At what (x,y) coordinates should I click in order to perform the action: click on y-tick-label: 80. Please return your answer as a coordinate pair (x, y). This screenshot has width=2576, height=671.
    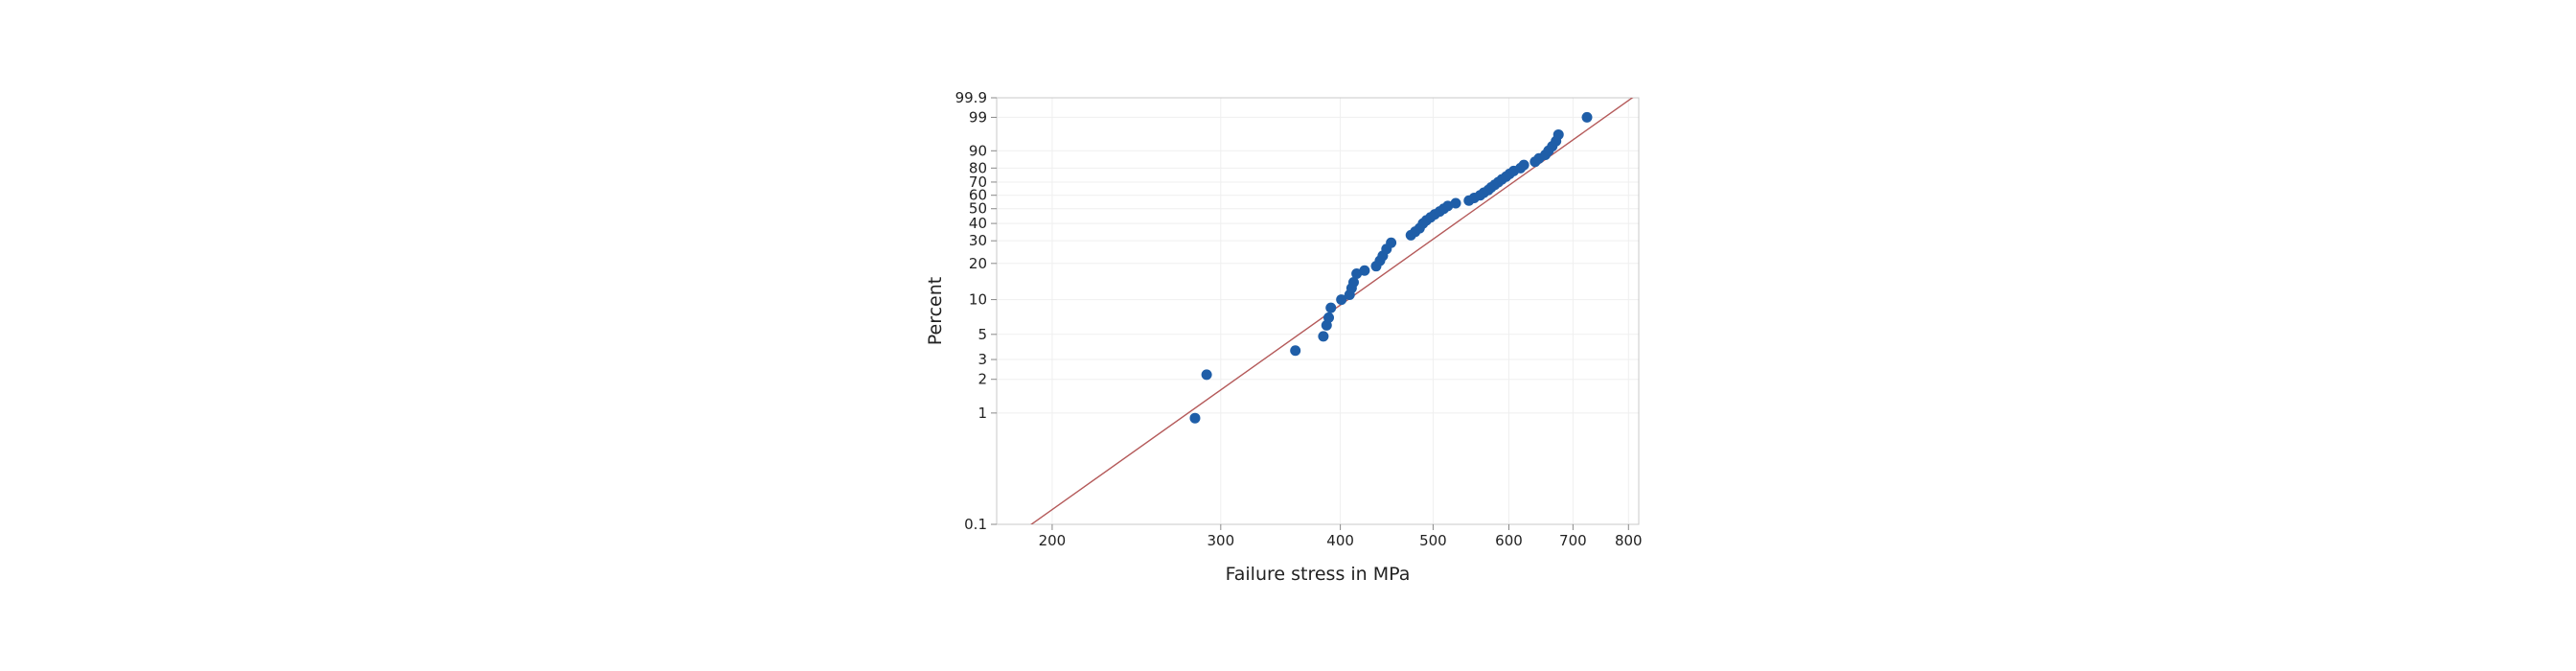
    Looking at the image, I should click on (978, 167).